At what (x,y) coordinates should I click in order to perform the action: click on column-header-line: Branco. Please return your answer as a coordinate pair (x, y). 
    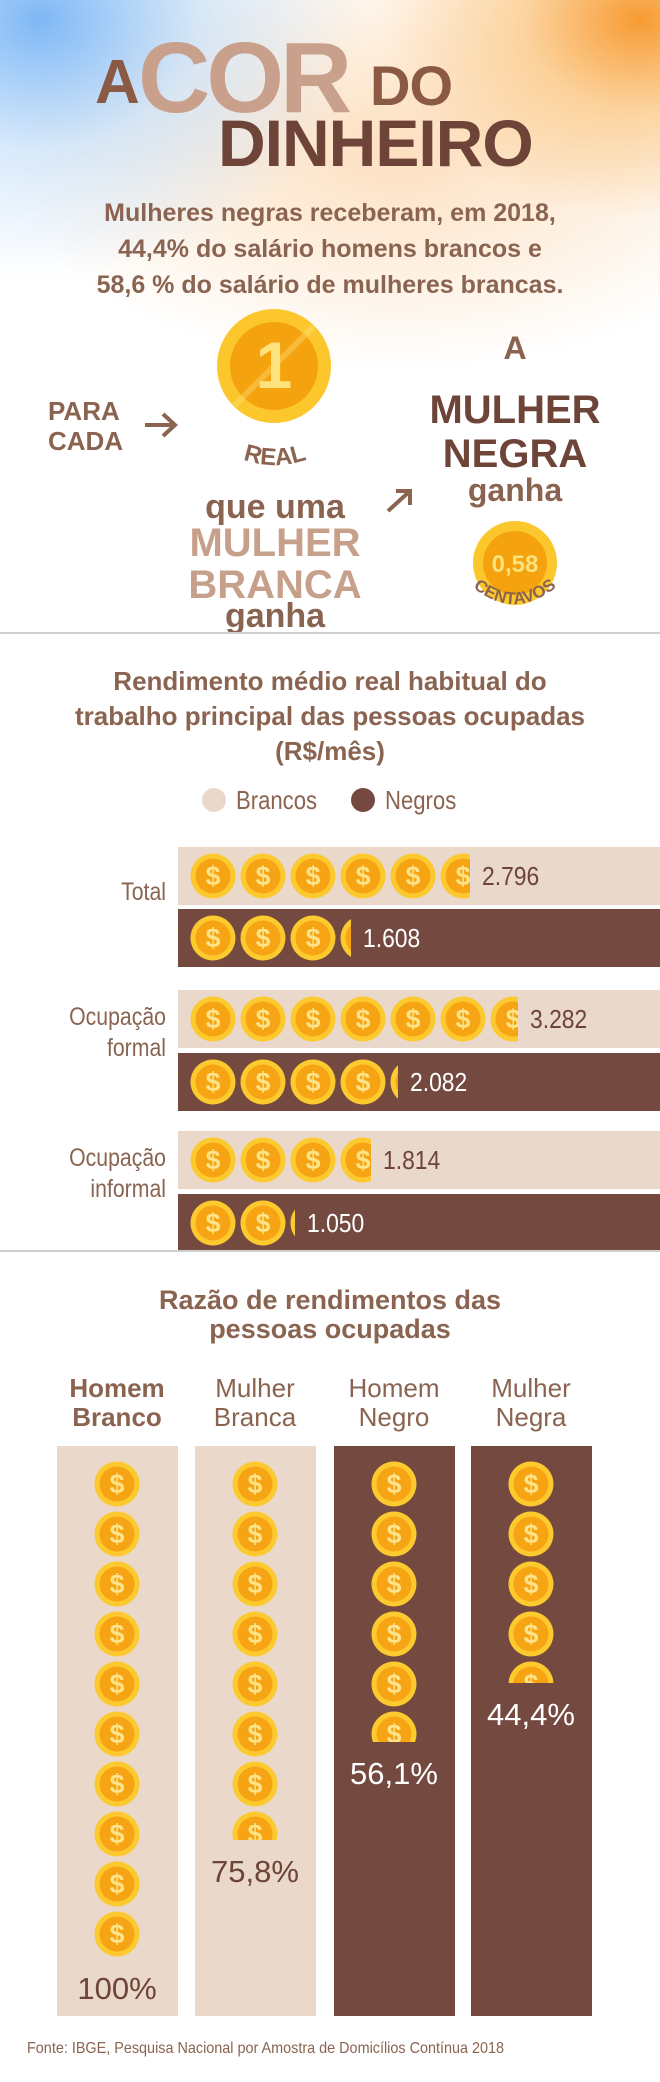
    Looking at the image, I should click on (117, 1417).